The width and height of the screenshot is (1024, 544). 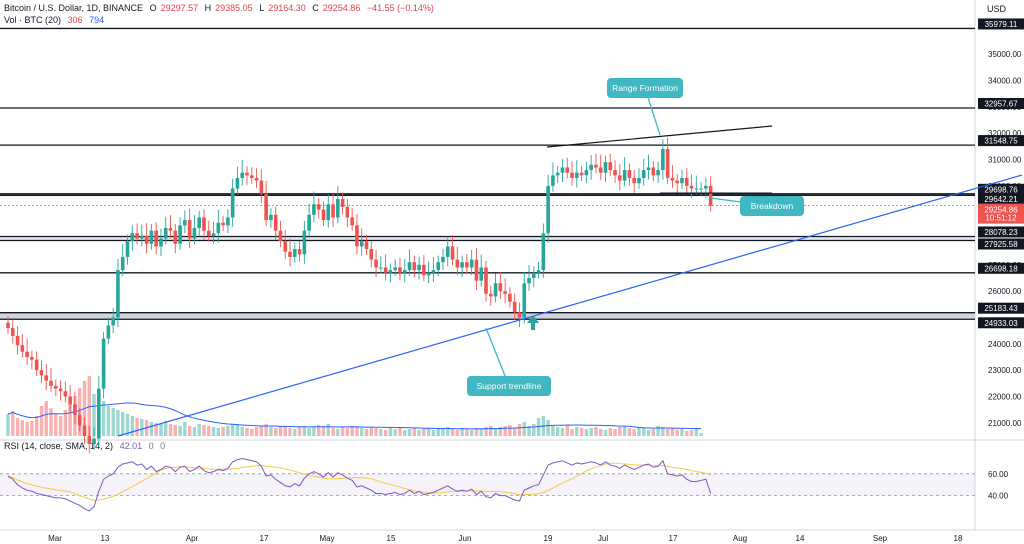 I want to click on level-label: 35979.11, so click(x=1001, y=24).